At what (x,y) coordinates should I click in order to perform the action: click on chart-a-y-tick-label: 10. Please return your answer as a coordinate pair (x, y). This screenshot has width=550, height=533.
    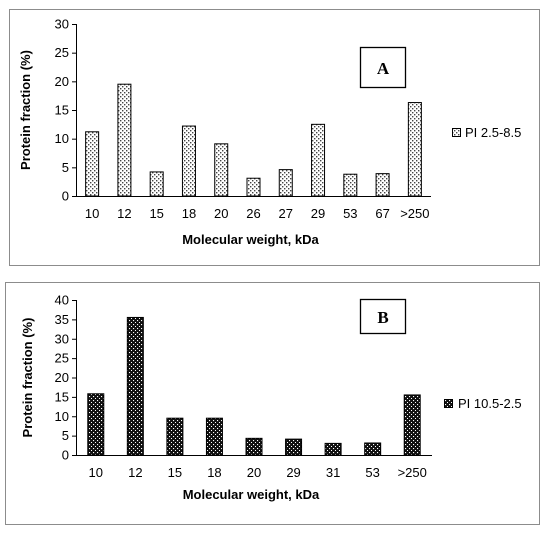
    Looking at the image, I should click on (62, 138).